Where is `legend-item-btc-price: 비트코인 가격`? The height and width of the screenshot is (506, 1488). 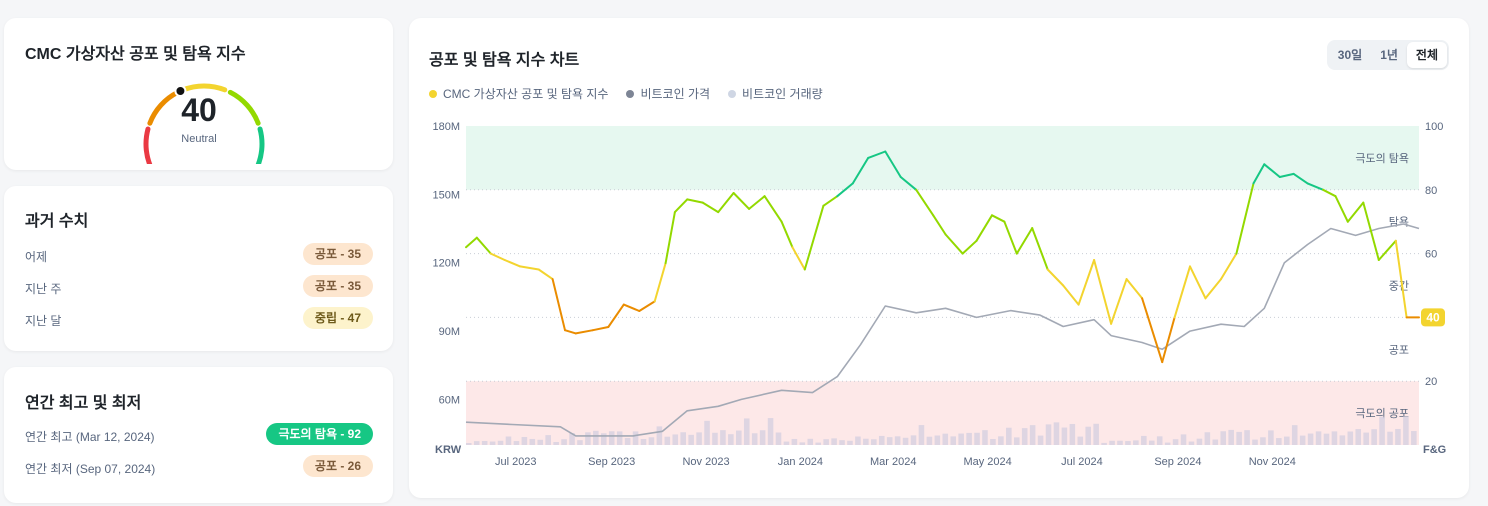 legend-item-btc-price: 비트코인 가격 is located at coordinates (668, 93).